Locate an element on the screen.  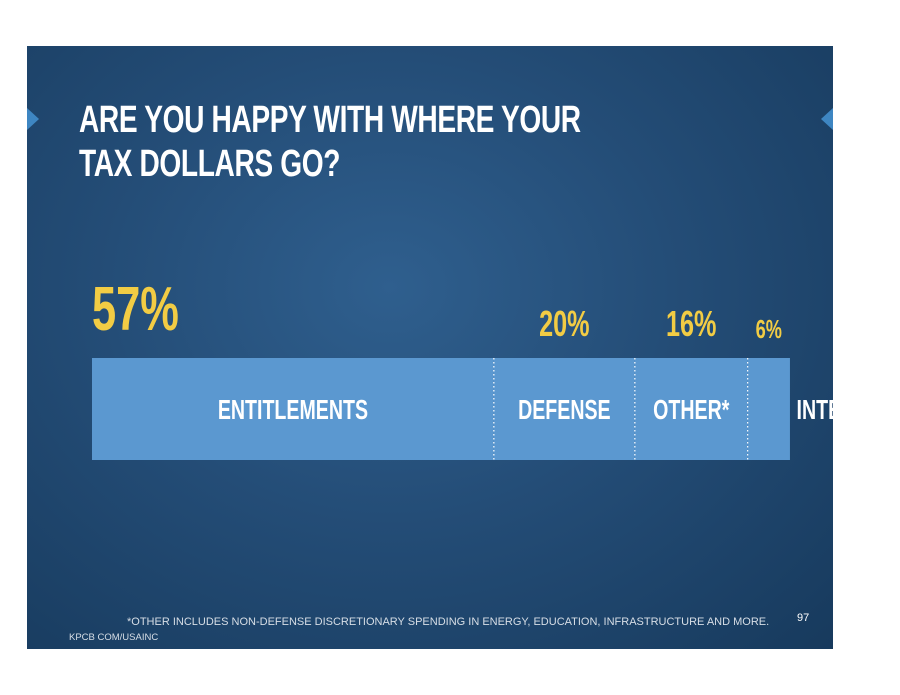
title-line-1: ARE YOU HAPPY WITH WHERE YOUR is located at coordinates (330, 120).